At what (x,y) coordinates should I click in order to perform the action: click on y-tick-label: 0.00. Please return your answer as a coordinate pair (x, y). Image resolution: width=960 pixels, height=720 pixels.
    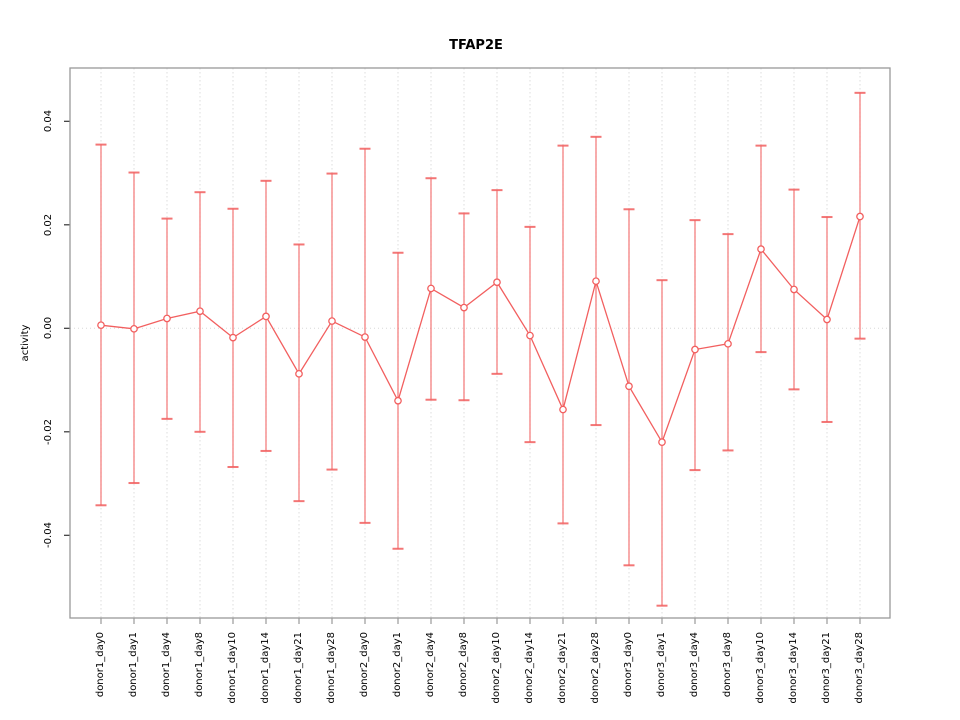
    Looking at the image, I should click on (48, 328).